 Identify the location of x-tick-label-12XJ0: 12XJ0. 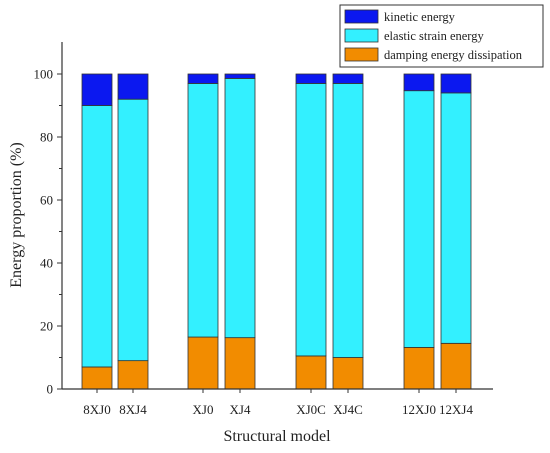
(419, 409).